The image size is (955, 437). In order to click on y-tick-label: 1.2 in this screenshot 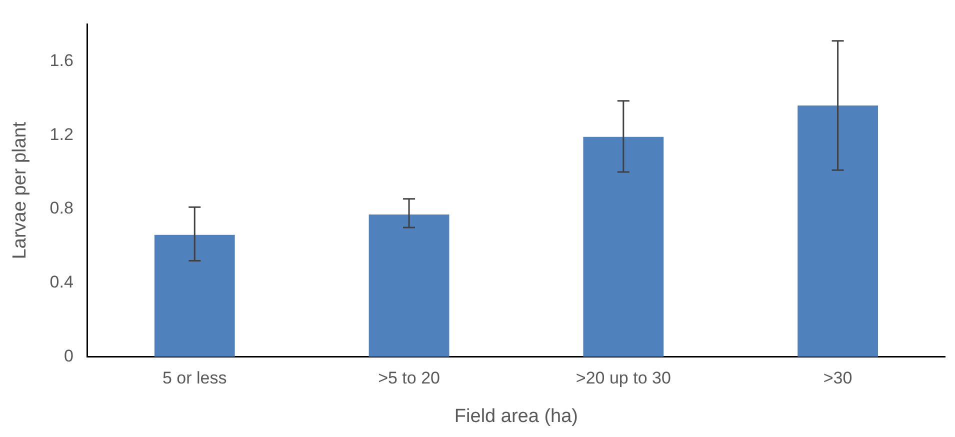, I will do `click(62, 134)`.